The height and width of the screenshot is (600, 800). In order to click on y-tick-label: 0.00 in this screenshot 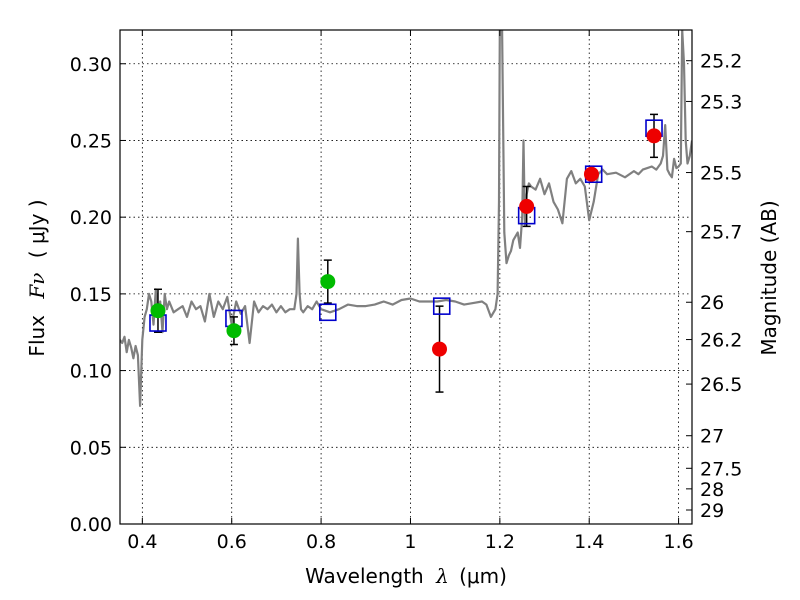, I will do `click(91, 525)`.